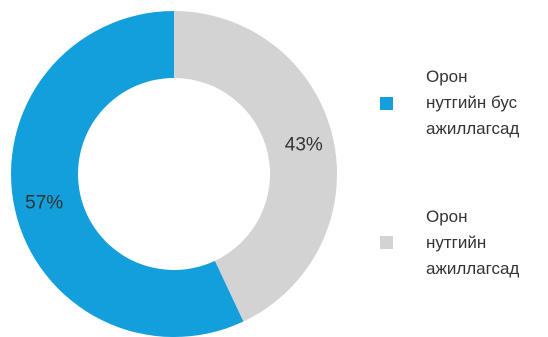 Image resolution: width=548 pixels, height=337 pixels. I want to click on legend-label-line: нутгийн, so click(456, 242).